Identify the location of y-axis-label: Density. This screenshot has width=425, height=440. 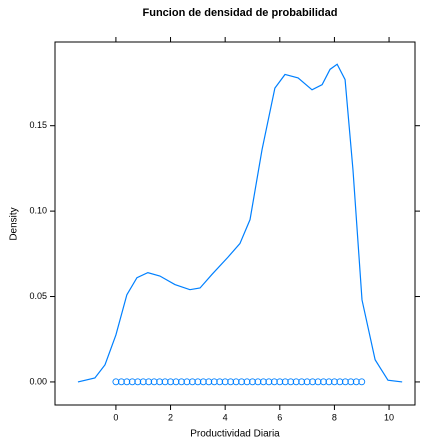
(14, 223).